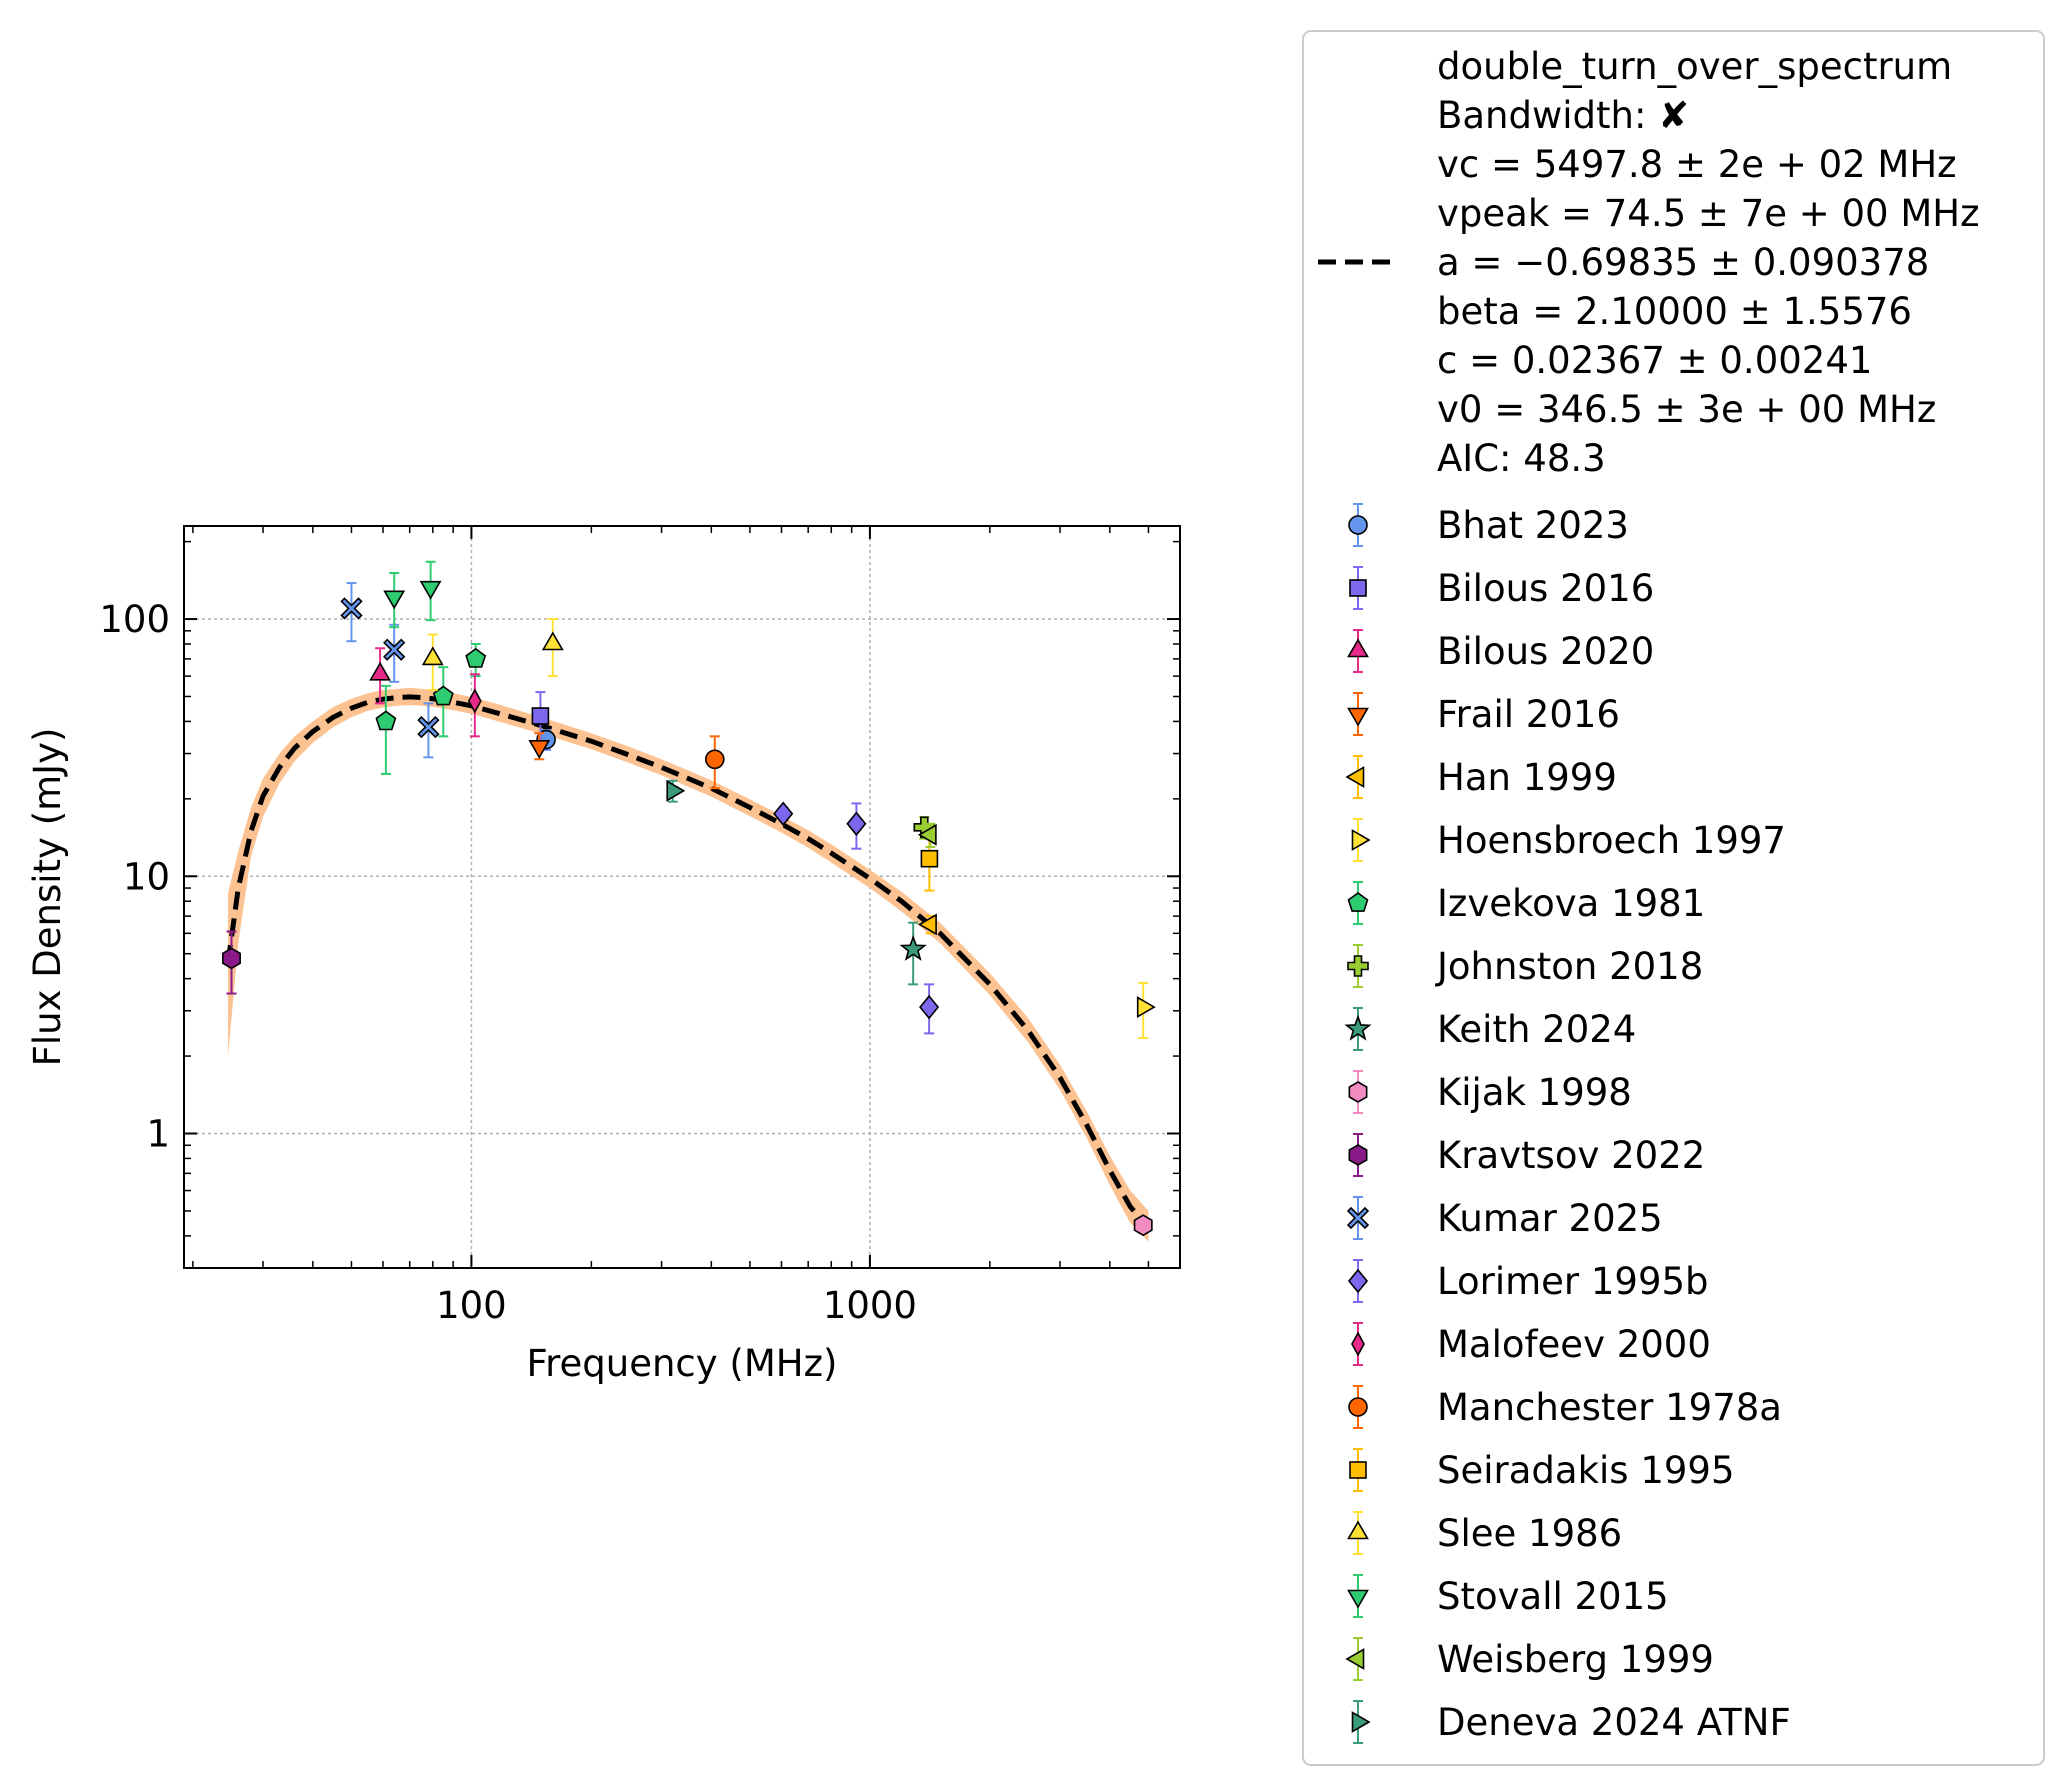  Describe the element at coordinates (1694, 66) in the screenshot. I see `legend-fit-text: double_turn_over_spectrum` at that location.